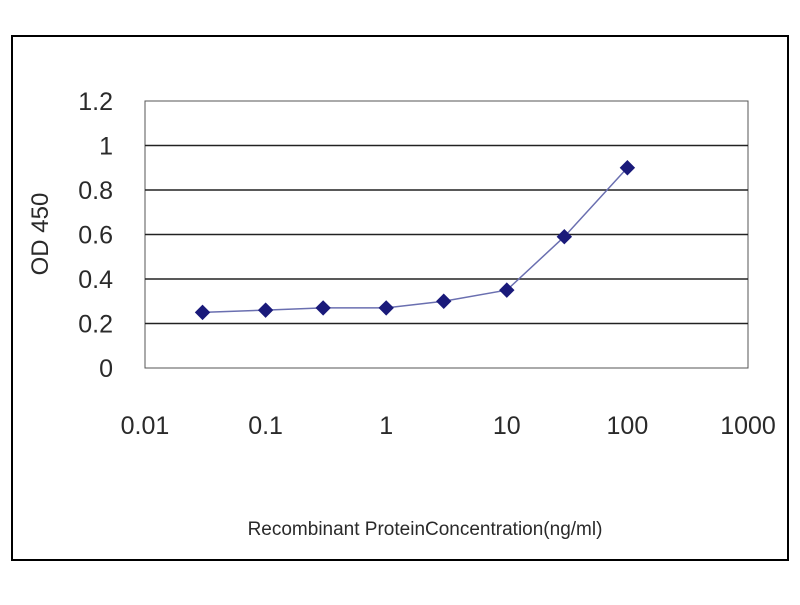  I want to click on y-tick-label: 0.2, so click(95, 325).